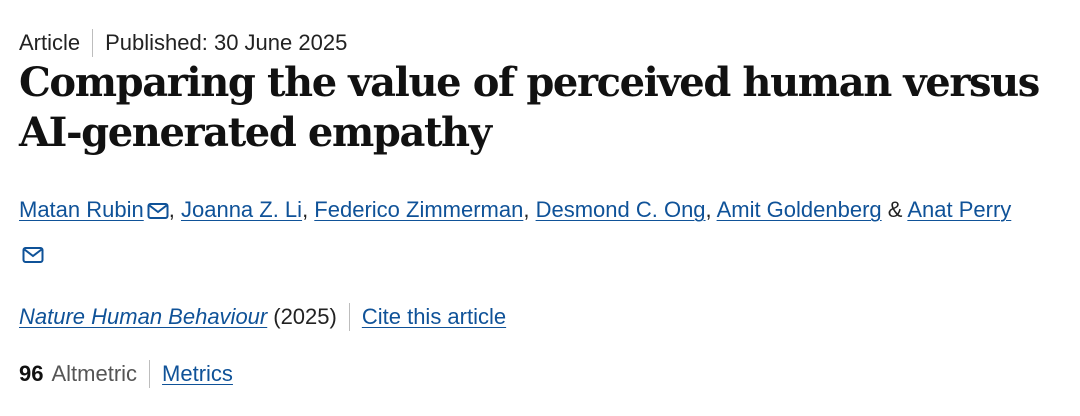  Describe the element at coordinates (349, 317) in the screenshot. I see `journal-divider` at that location.